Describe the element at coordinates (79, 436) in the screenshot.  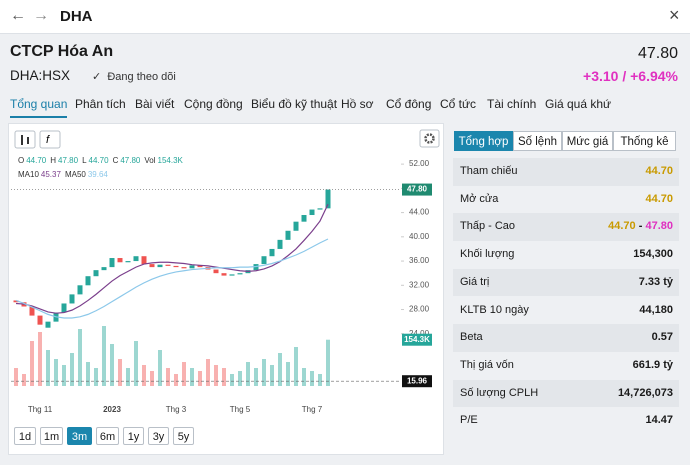
I see `period-button: 3m` at that location.